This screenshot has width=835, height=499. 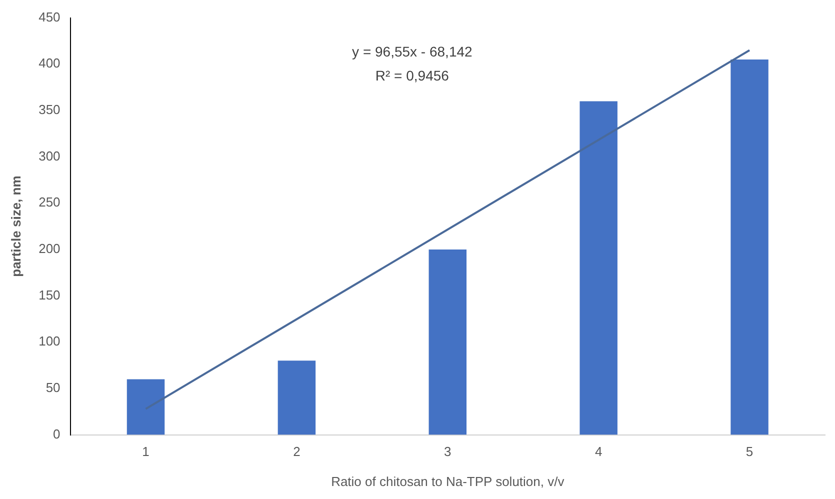 What do you see at coordinates (448, 452) in the screenshot?
I see `x-tick-label: 3` at bounding box center [448, 452].